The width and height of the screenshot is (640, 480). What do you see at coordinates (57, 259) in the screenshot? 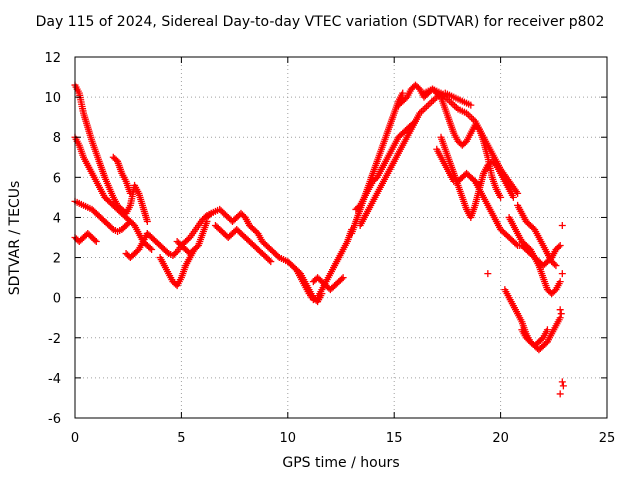
I see `y-tick-label: 2` at bounding box center [57, 259].